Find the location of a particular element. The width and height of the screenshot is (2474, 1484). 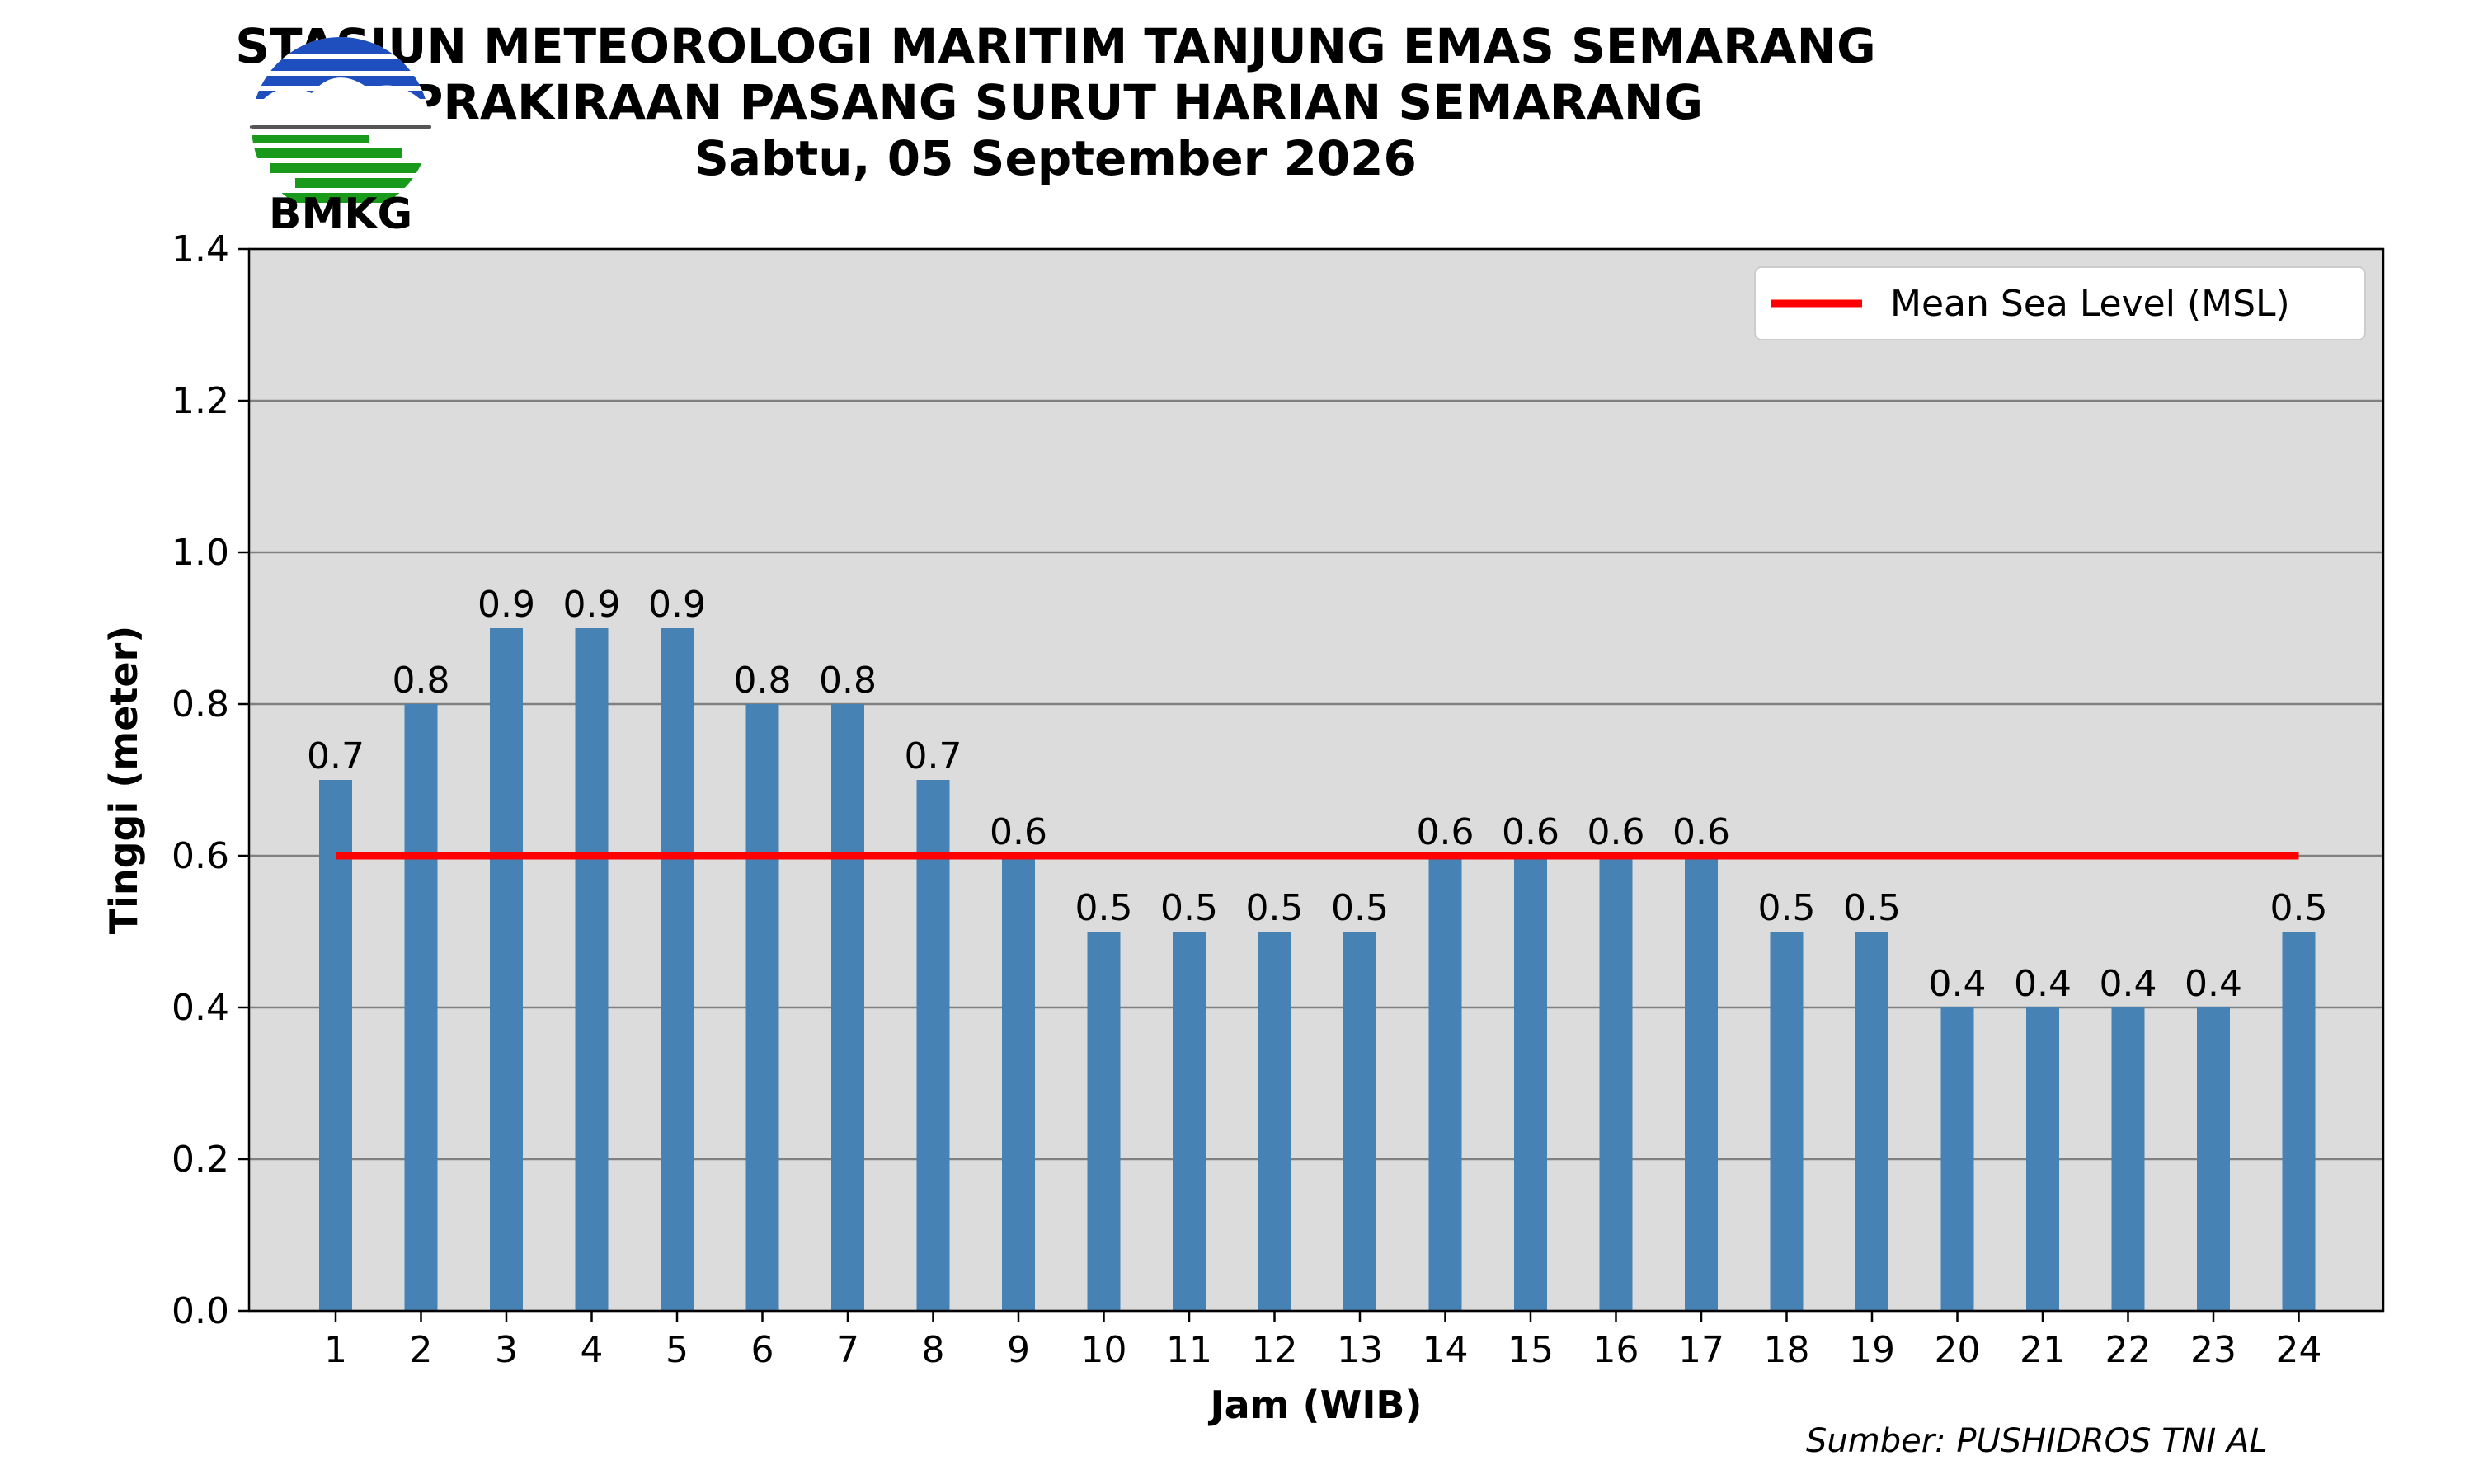

x-tick-label: 17 is located at coordinates (1701, 1350).